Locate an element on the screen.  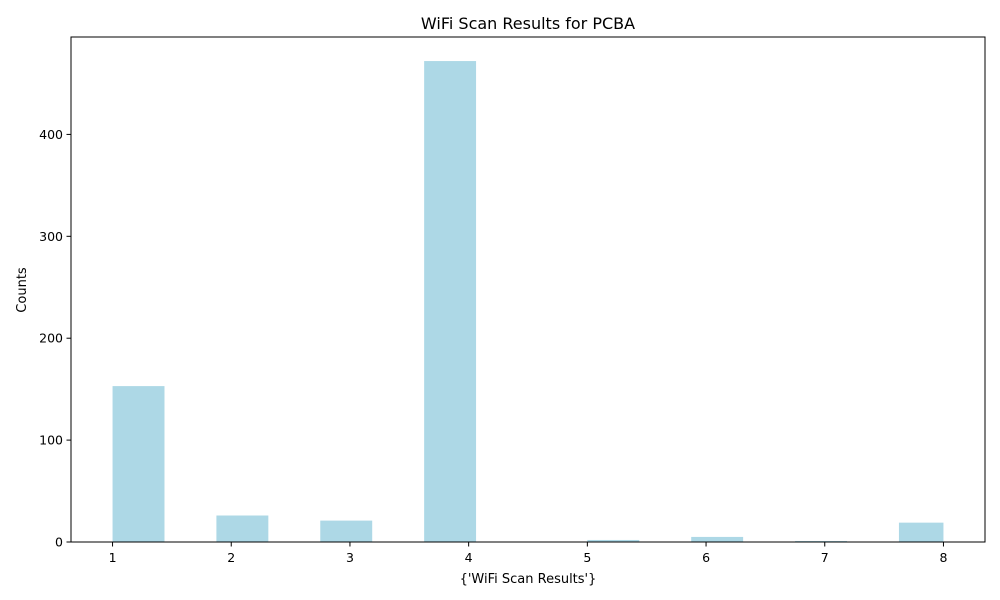
x-tick-label: 7 is located at coordinates (825, 557).